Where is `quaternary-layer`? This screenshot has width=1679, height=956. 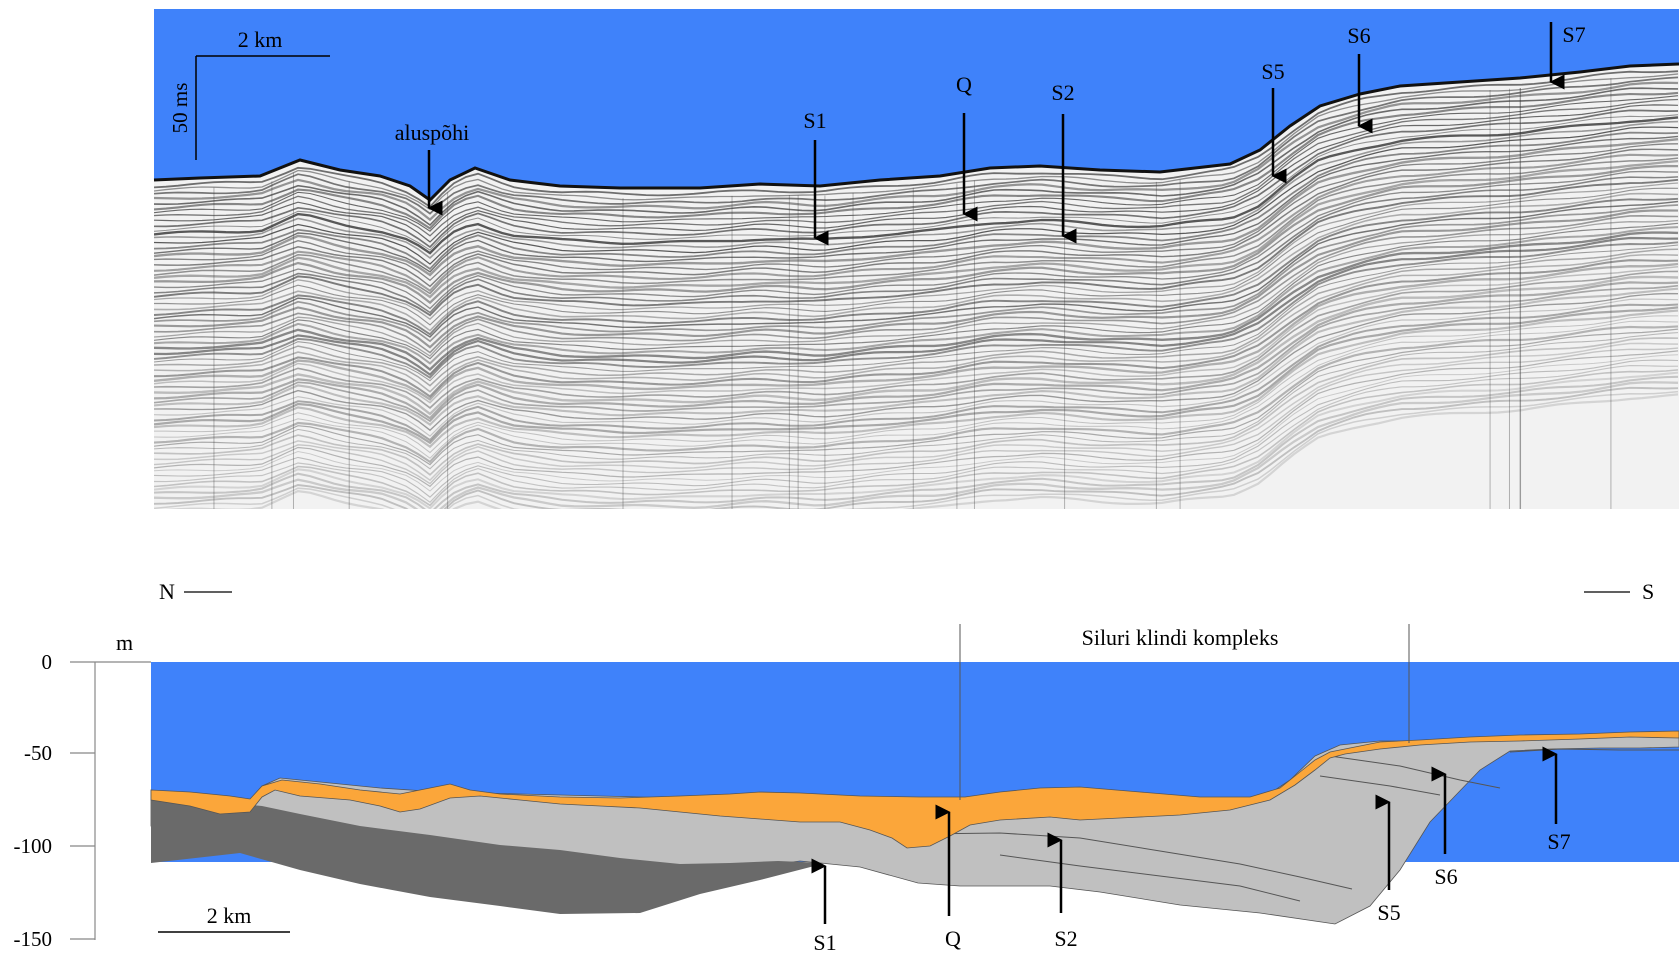 quaternary-layer is located at coordinates (914, 789).